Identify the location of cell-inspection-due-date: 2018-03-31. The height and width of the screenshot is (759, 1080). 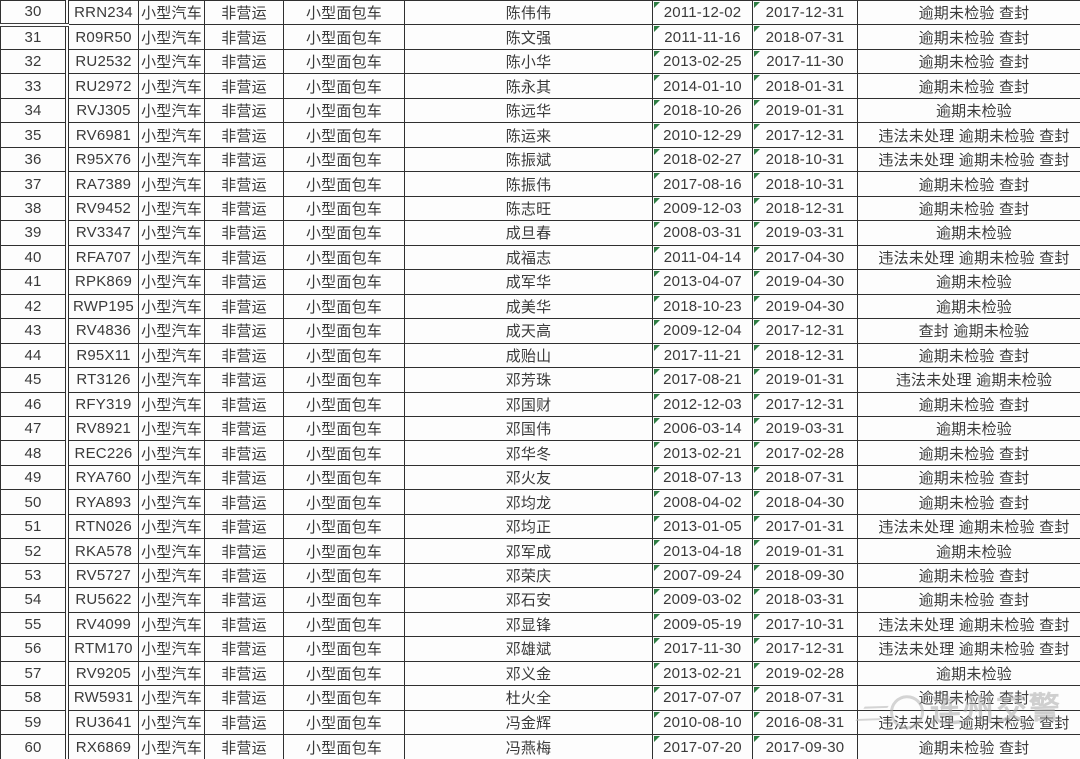
(805, 600).